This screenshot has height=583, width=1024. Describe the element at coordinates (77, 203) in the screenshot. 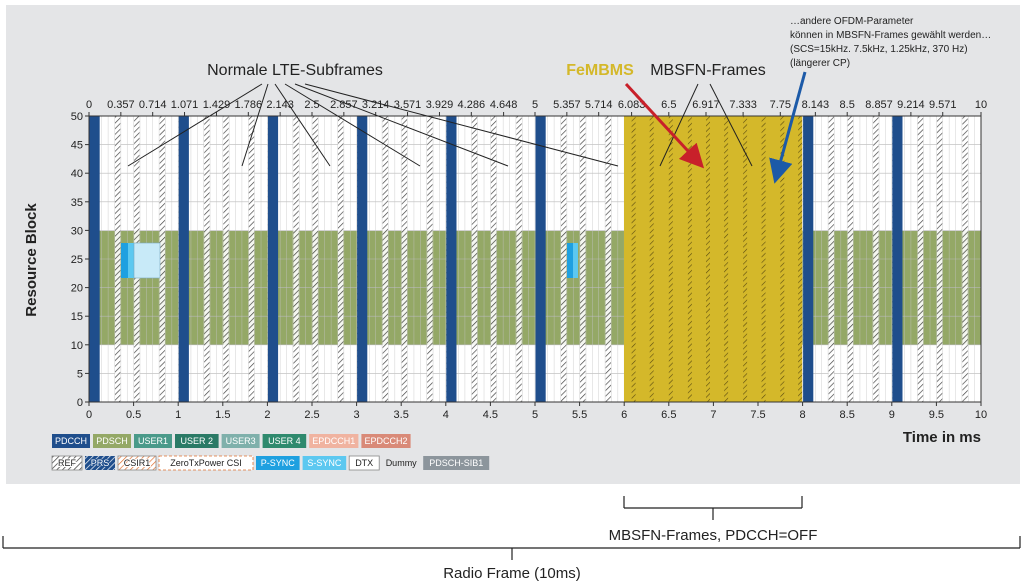

I see `y-tick-label: 35` at that location.